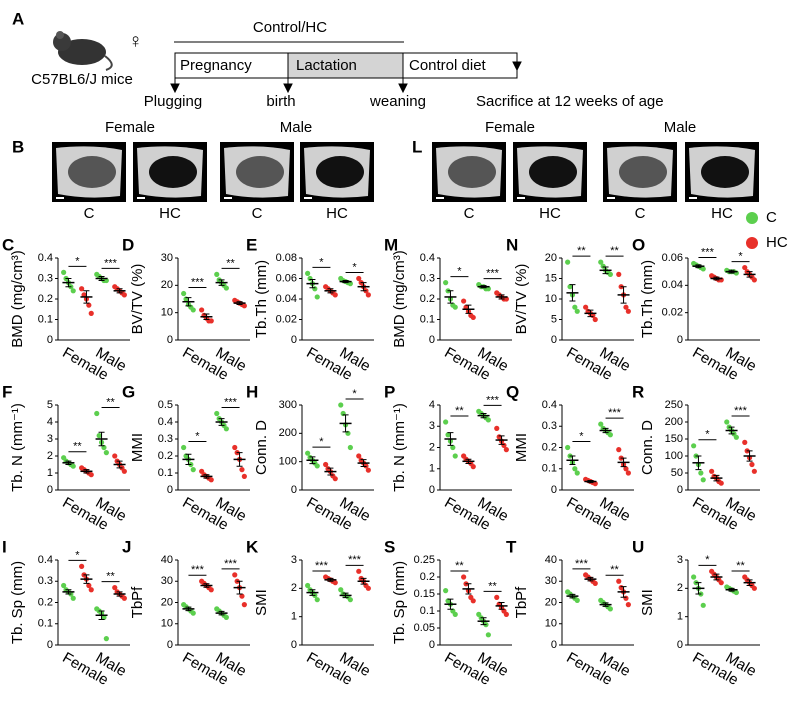  What do you see at coordinates (424, 560) in the screenshot?
I see `y-tick-label: 0.25` at bounding box center [424, 560].